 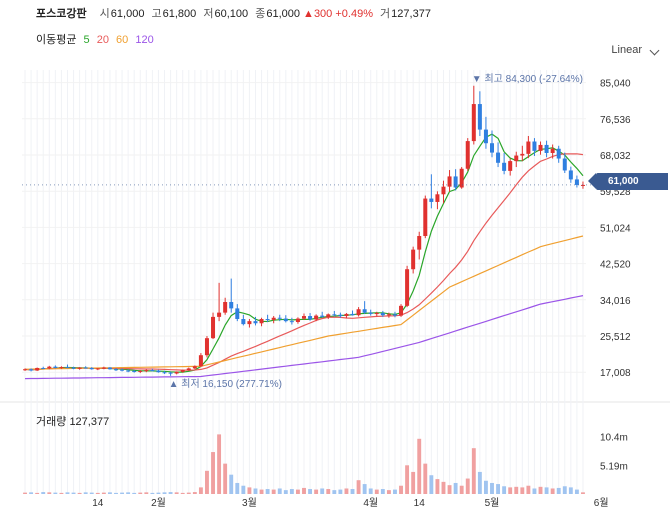 I want to click on ma-legend-60: 60, so click(x=122, y=40).